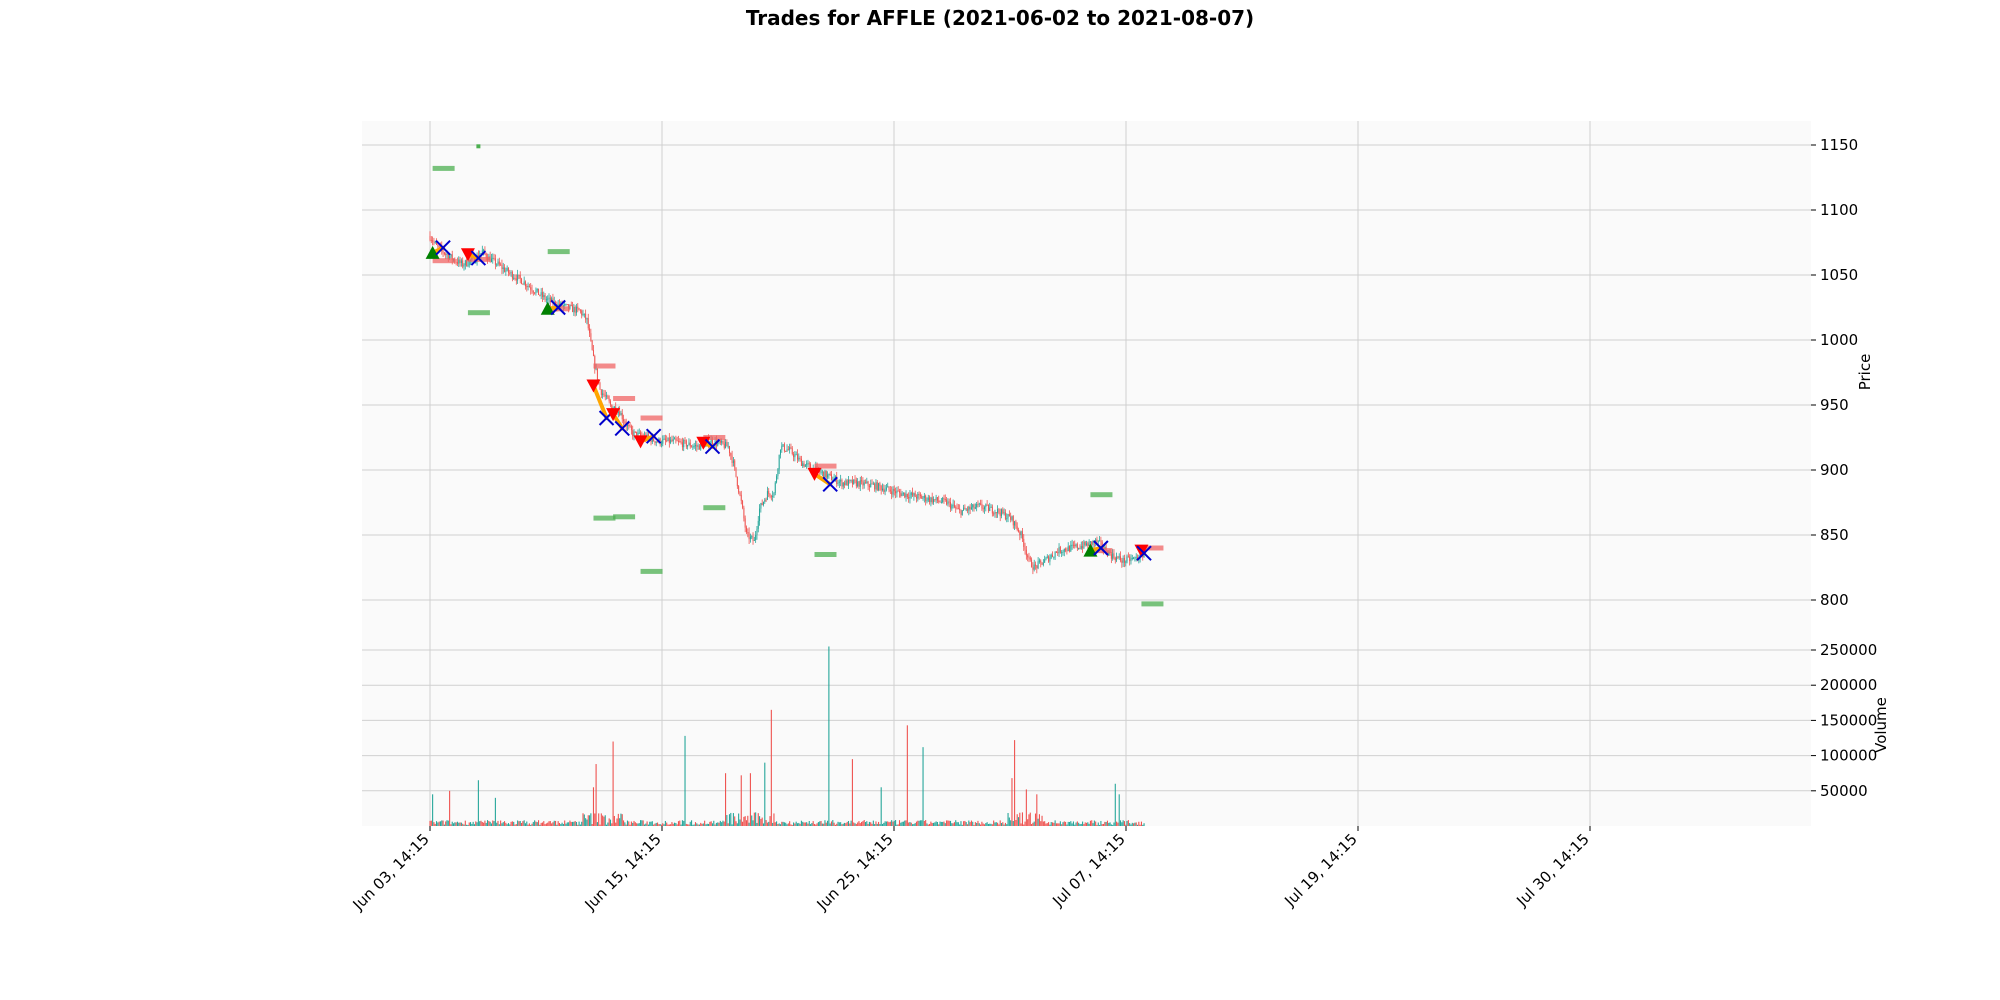 Image resolution: width=2000 pixels, height=1000 pixels. Describe the element at coordinates (1834, 470) in the screenshot. I see `price-tick-label: 900` at that location.